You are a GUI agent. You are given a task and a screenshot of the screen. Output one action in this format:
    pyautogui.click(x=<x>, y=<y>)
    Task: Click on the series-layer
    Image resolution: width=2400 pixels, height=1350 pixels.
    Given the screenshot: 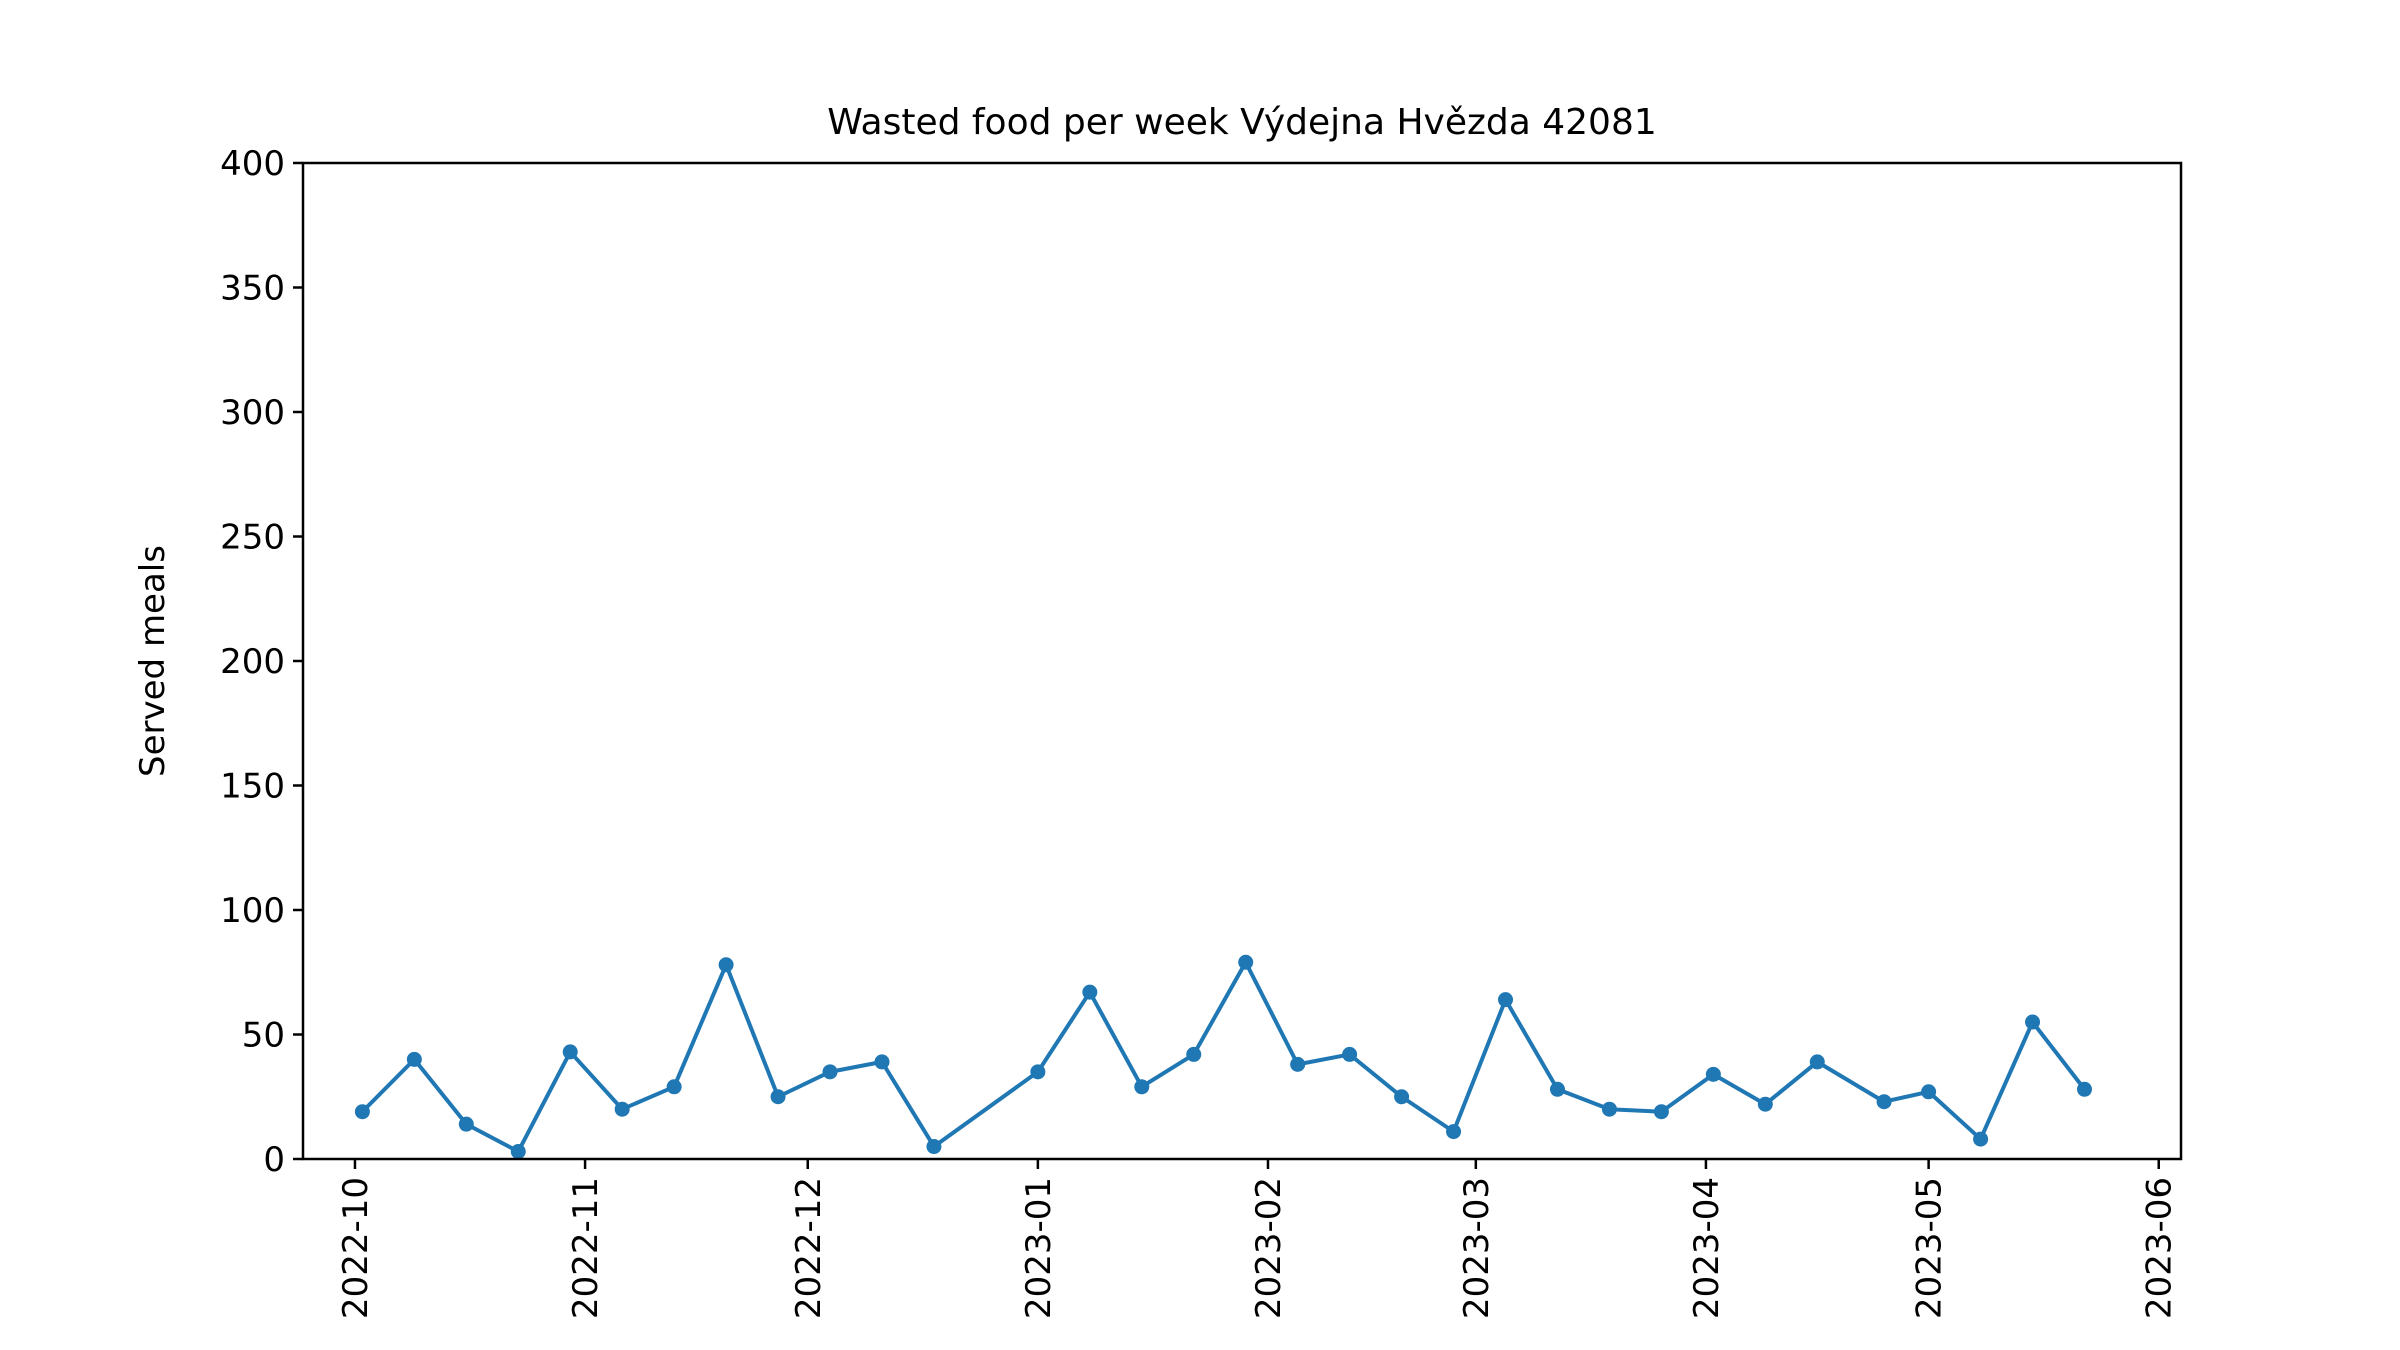 What is the action you would take?
    pyautogui.click(x=1223, y=1057)
    